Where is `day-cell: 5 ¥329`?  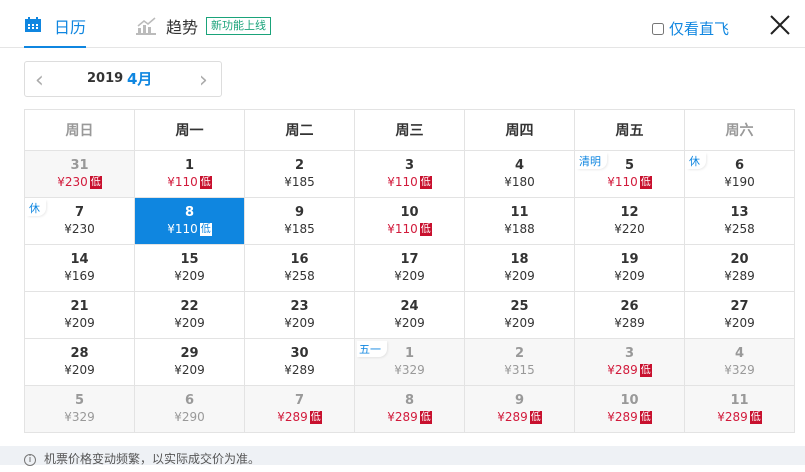 day-cell: 5 ¥329 is located at coordinates (79, 409).